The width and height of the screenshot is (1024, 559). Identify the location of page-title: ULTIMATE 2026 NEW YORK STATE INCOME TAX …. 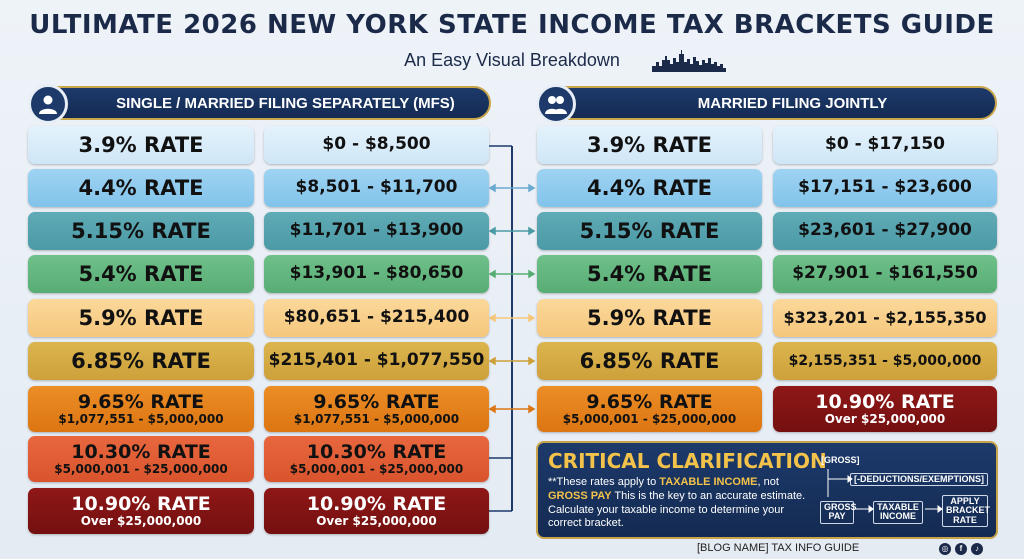
(512, 25).